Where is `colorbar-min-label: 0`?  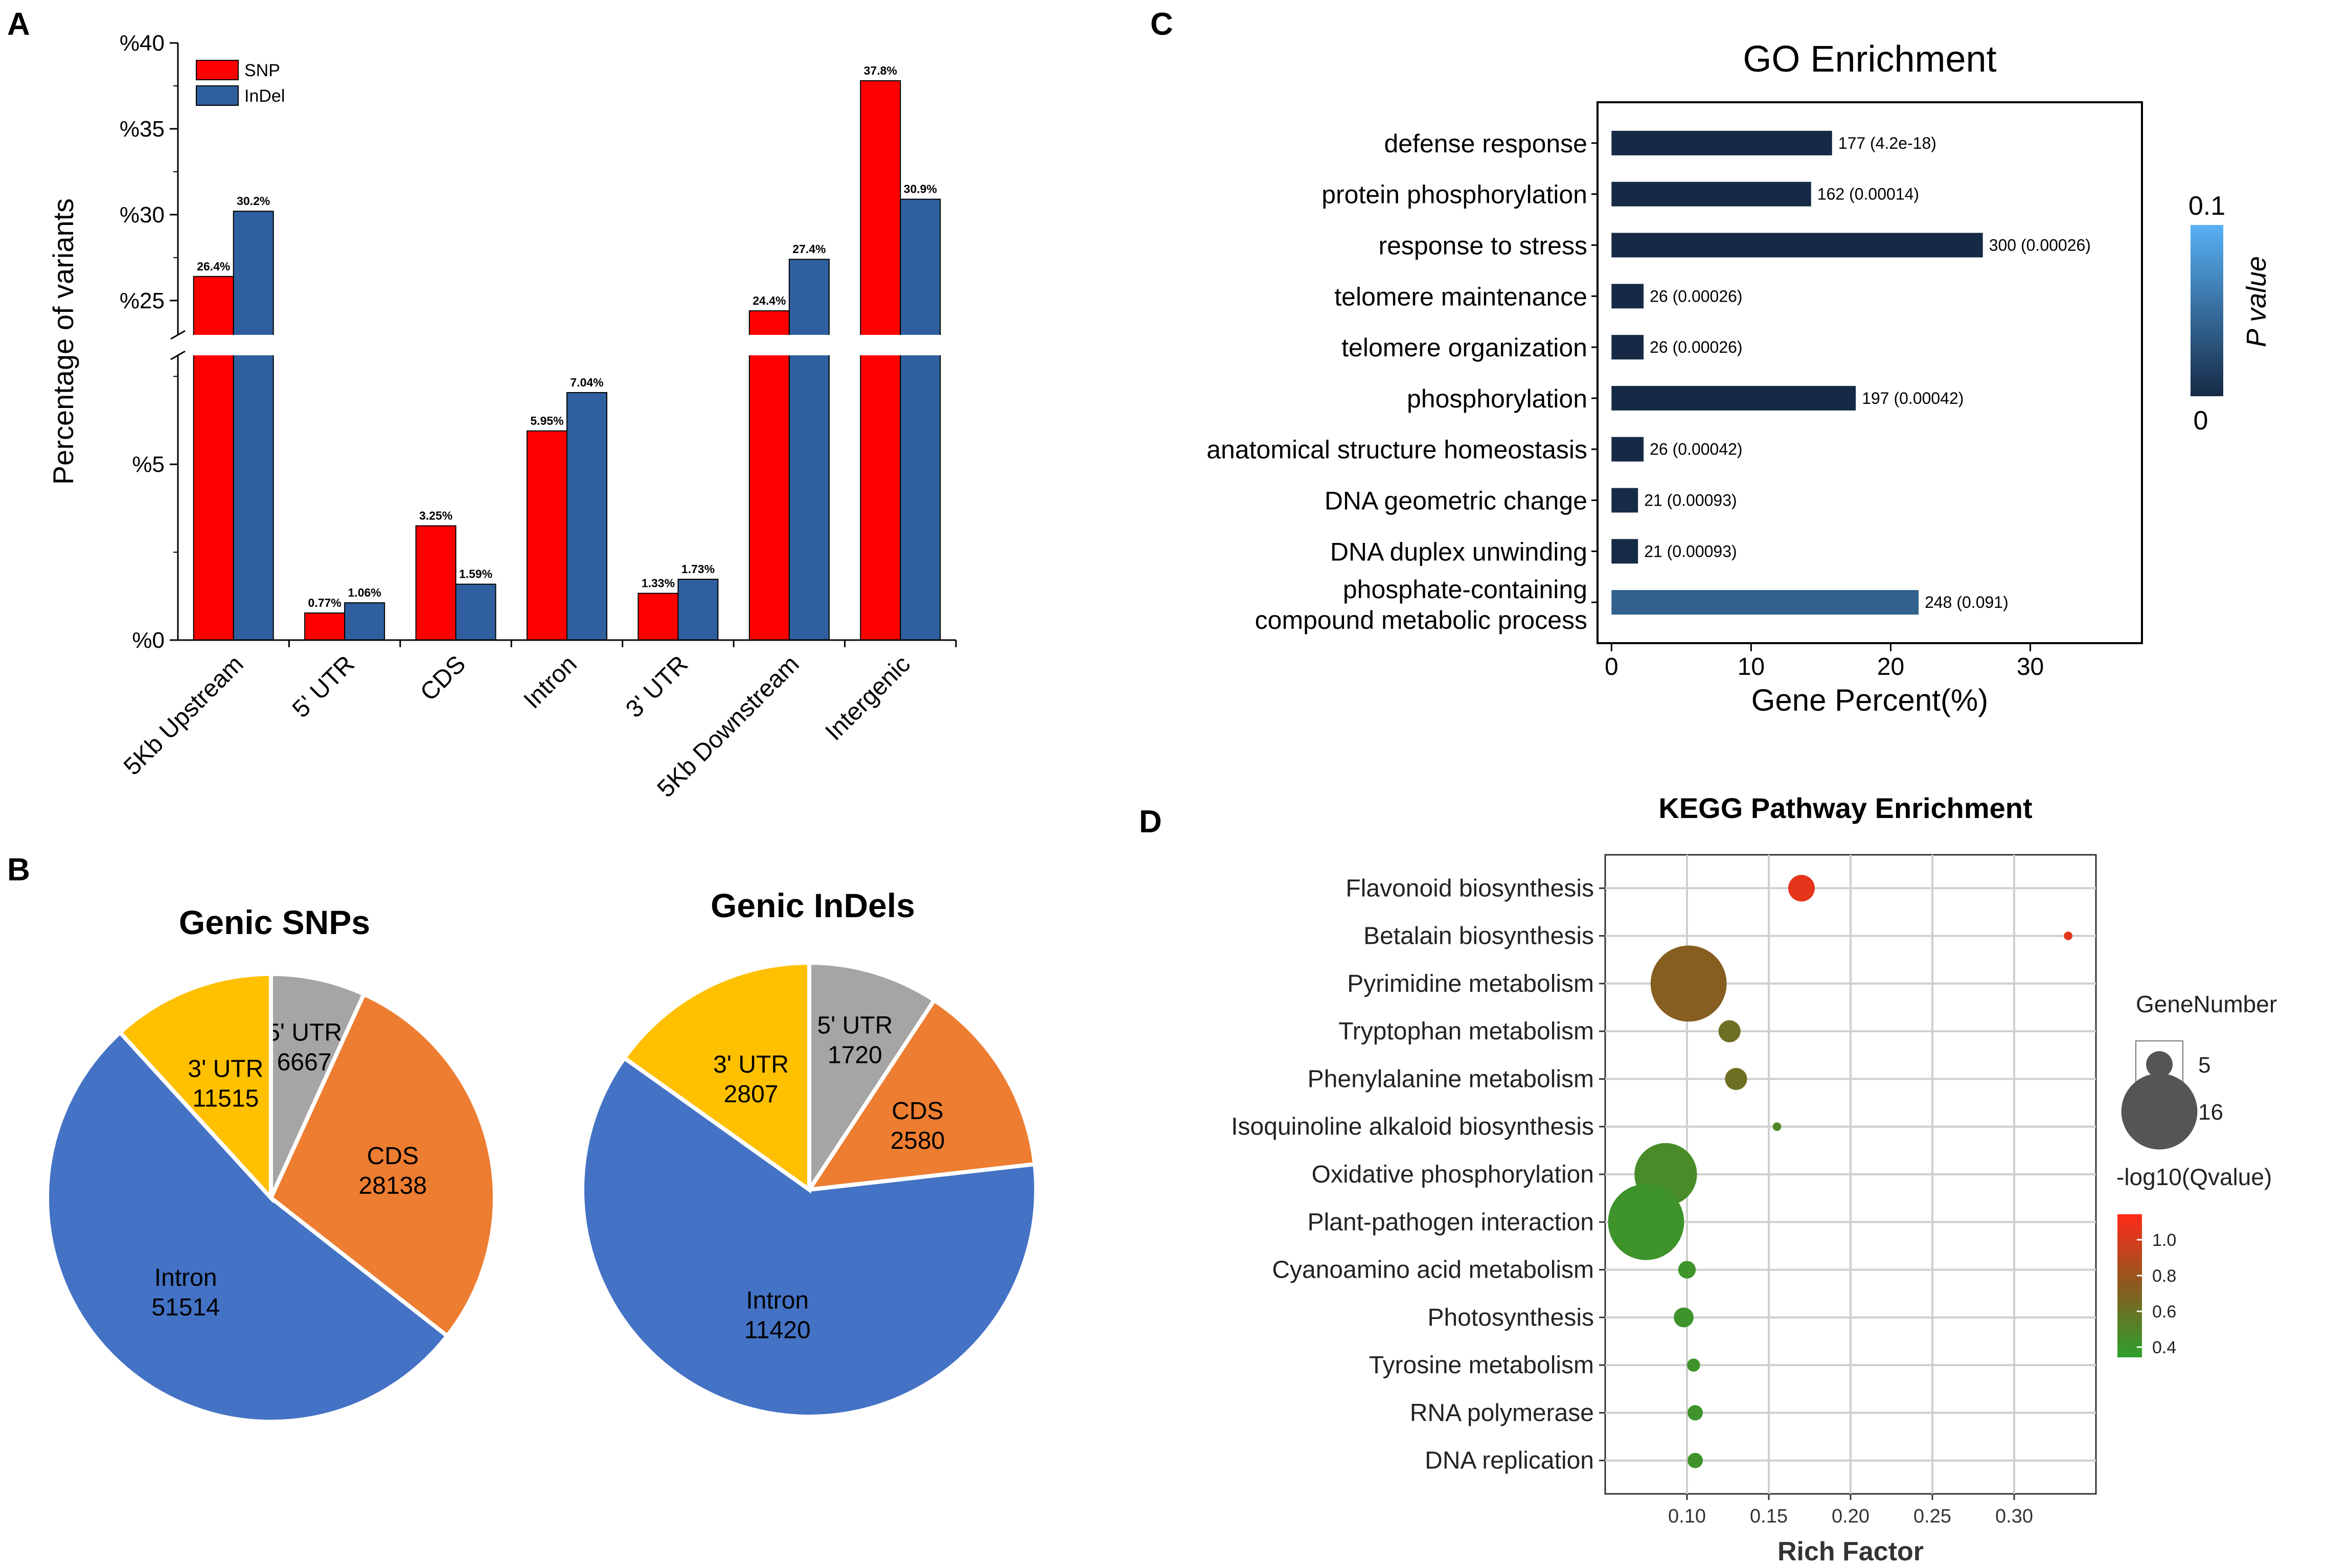
colorbar-min-label: 0 is located at coordinates (2201, 421).